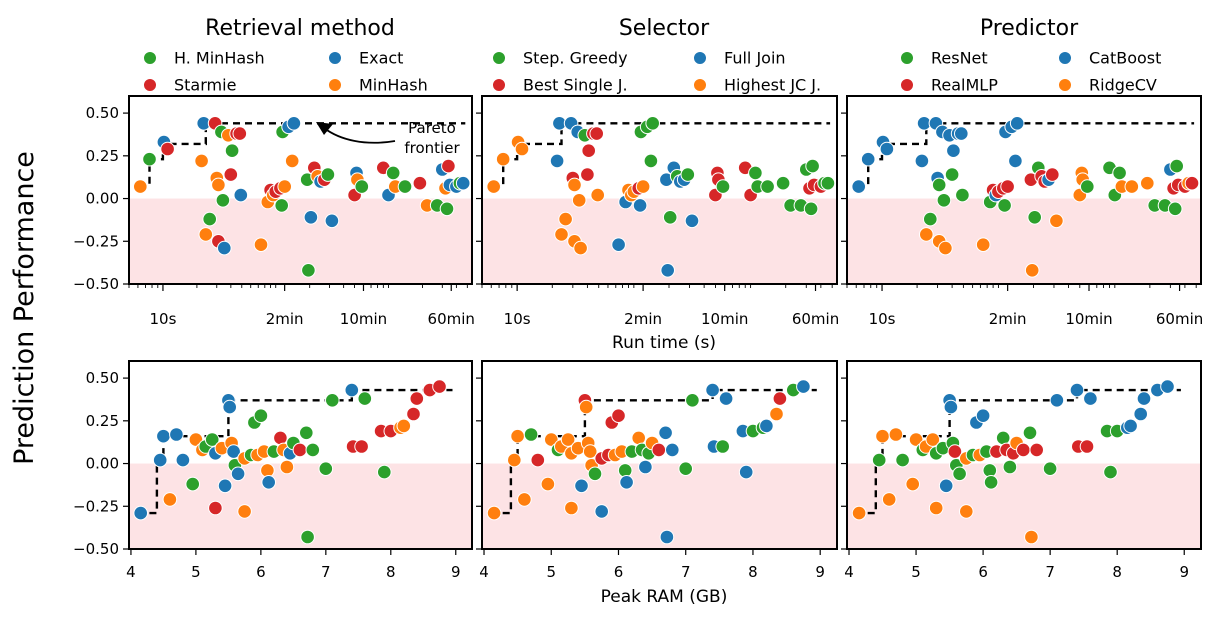 The width and height of the screenshot is (1211, 619). Describe the element at coordinates (1008, 319) in the screenshot. I see `x-tick-label: 2min` at that location.